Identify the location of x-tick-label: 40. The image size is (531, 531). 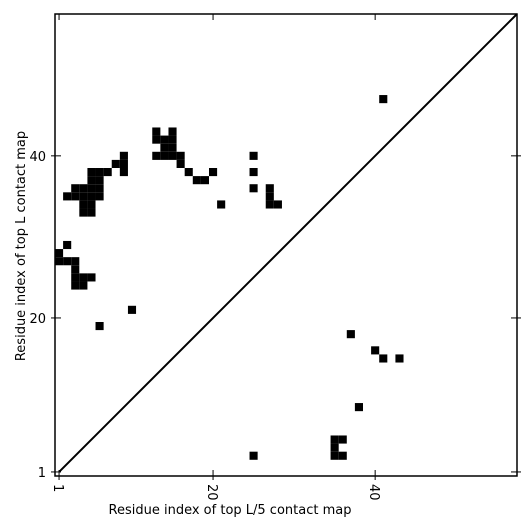
(373, 492).